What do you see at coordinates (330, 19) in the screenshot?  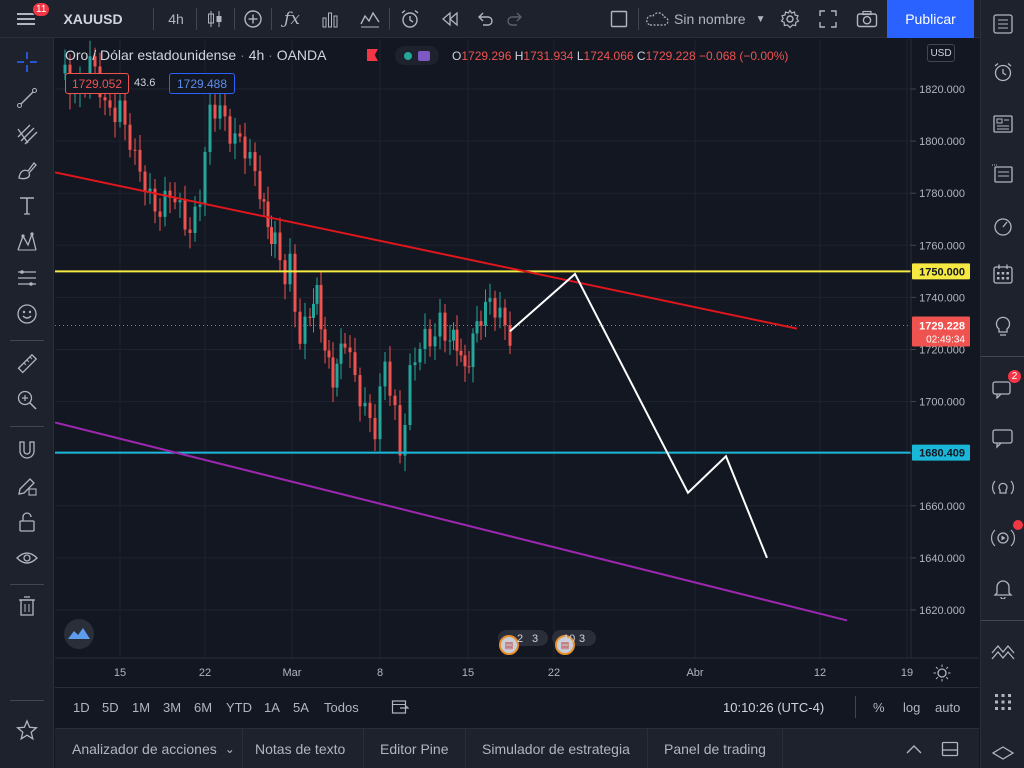 I see `templates-button` at bounding box center [330, 19].